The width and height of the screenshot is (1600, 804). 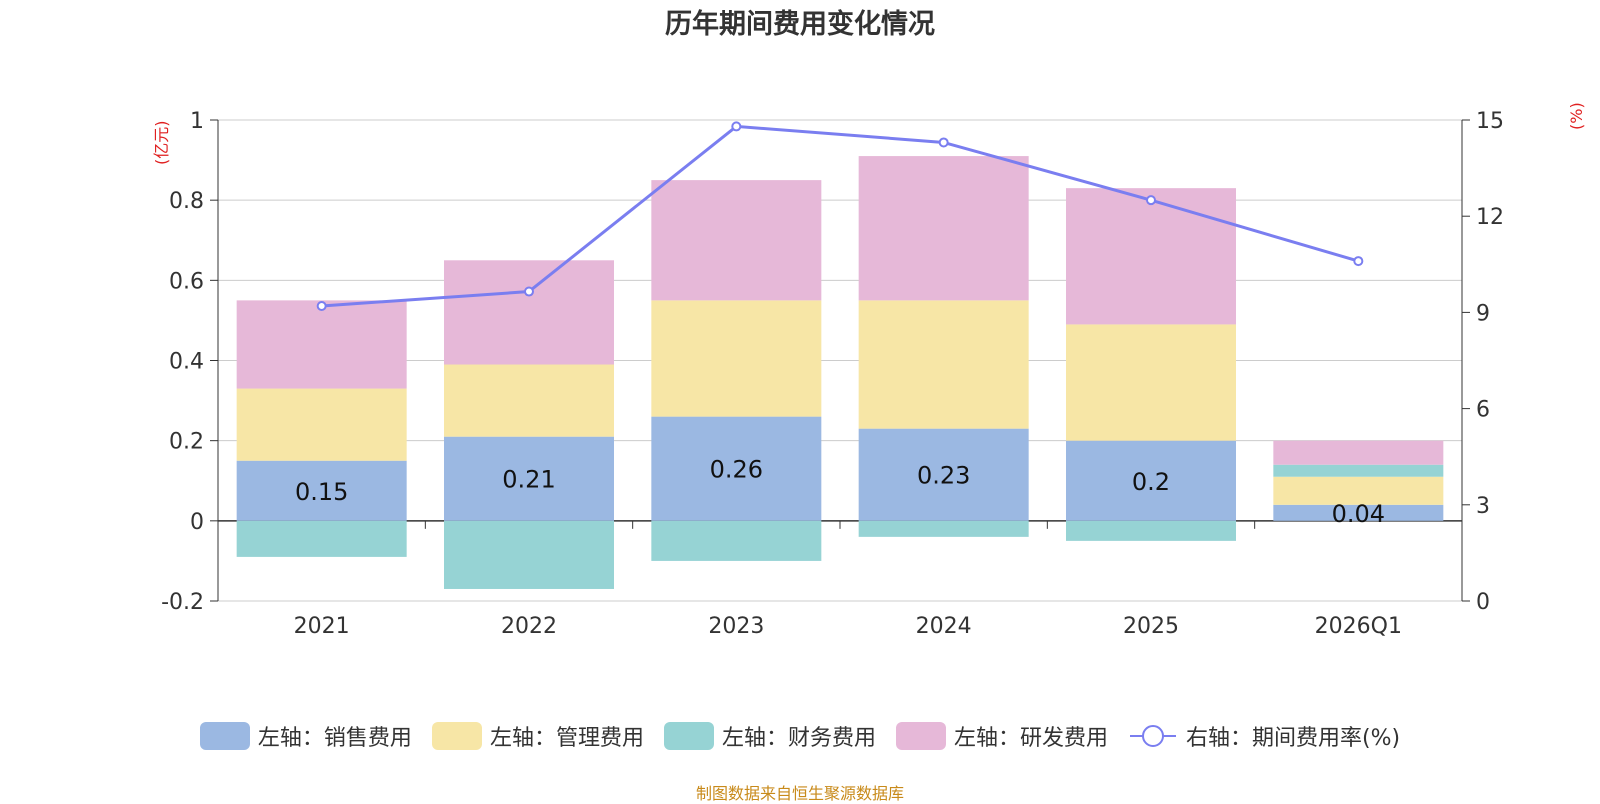 I want to click on chart-legend: 左轴：销售费用 左轴：管理费用 左轴：财务费用 左轴：研发费用 右轴：期间费用率(%), so click(x=800, y=736).